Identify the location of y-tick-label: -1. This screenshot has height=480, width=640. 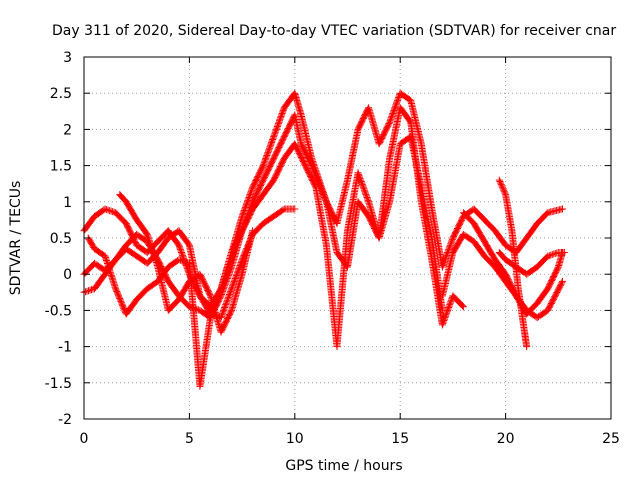
(65, 348).